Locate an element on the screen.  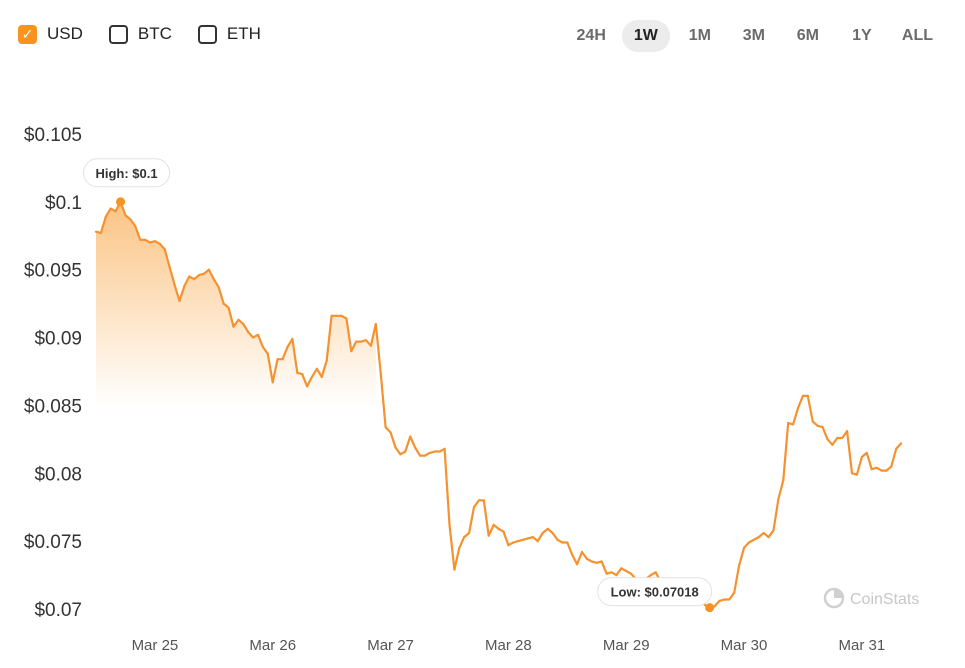
coinstats-logo-slice is located at coordinates (838, 593).